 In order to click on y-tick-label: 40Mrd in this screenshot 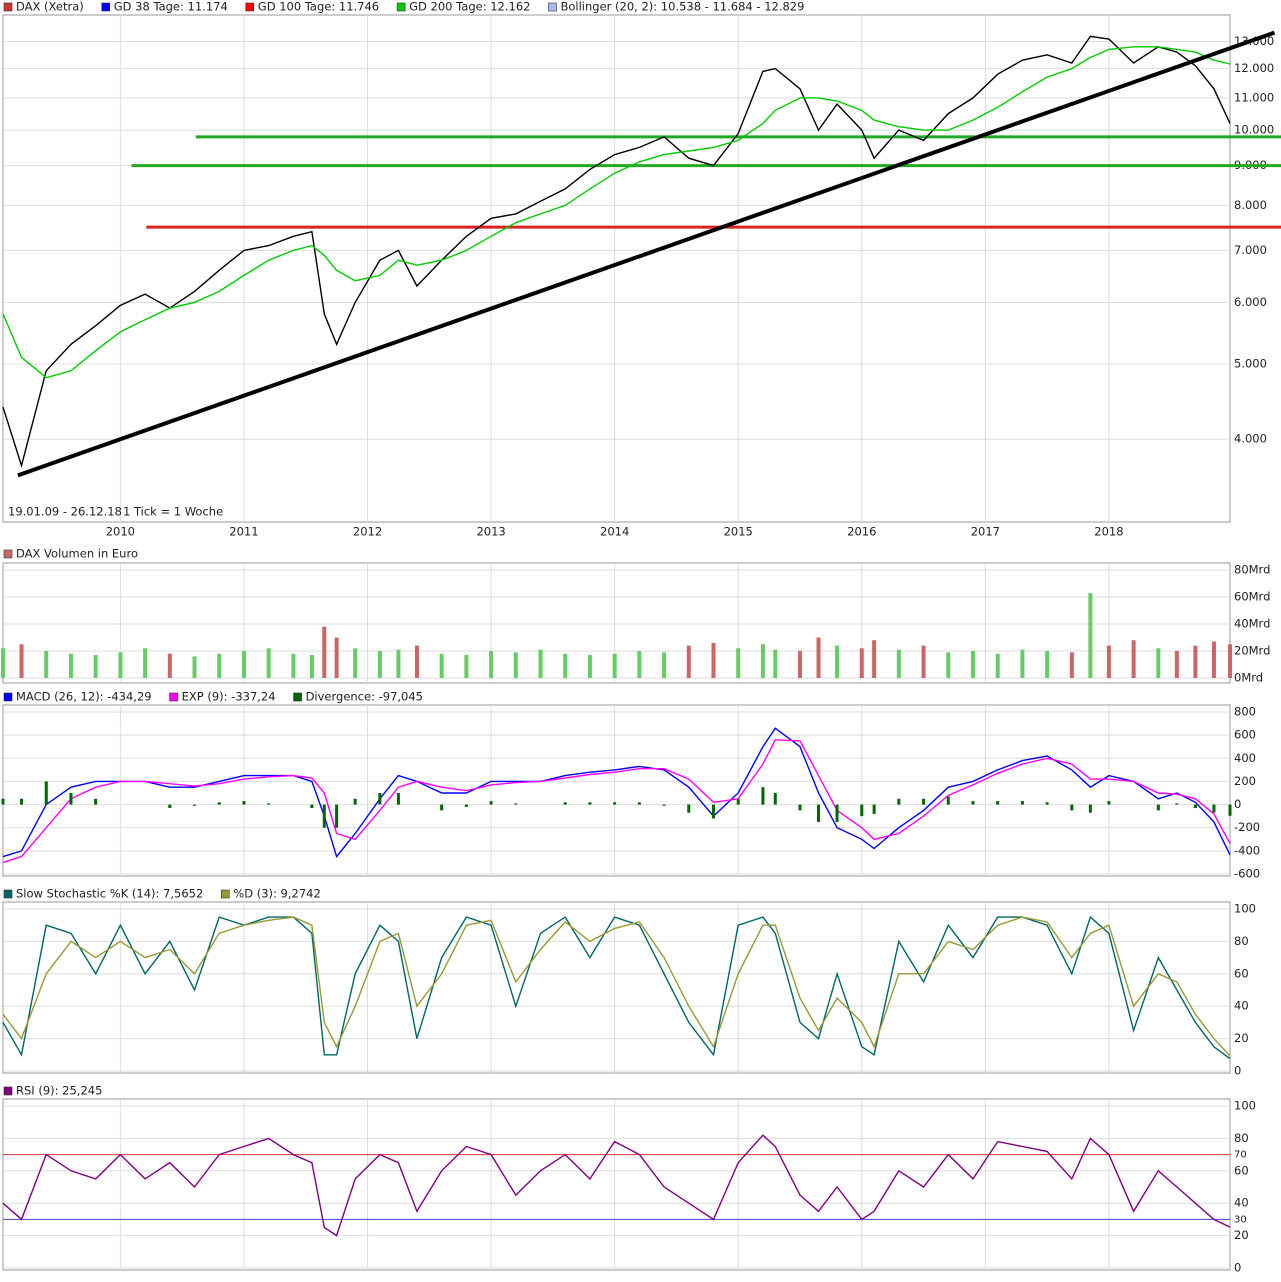, I will do `click(1252, 624)`.